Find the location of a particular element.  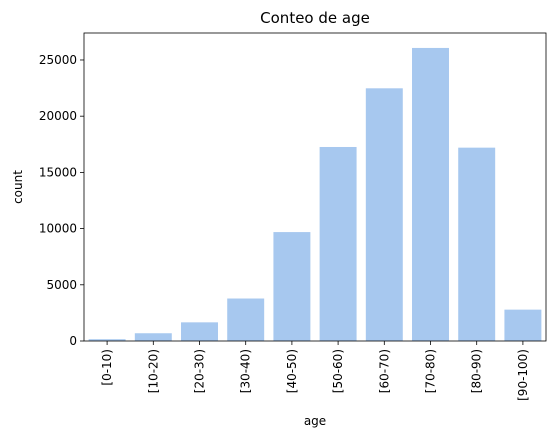

x-tick-label-0: [0-10) is located at coordinates (107, 367).